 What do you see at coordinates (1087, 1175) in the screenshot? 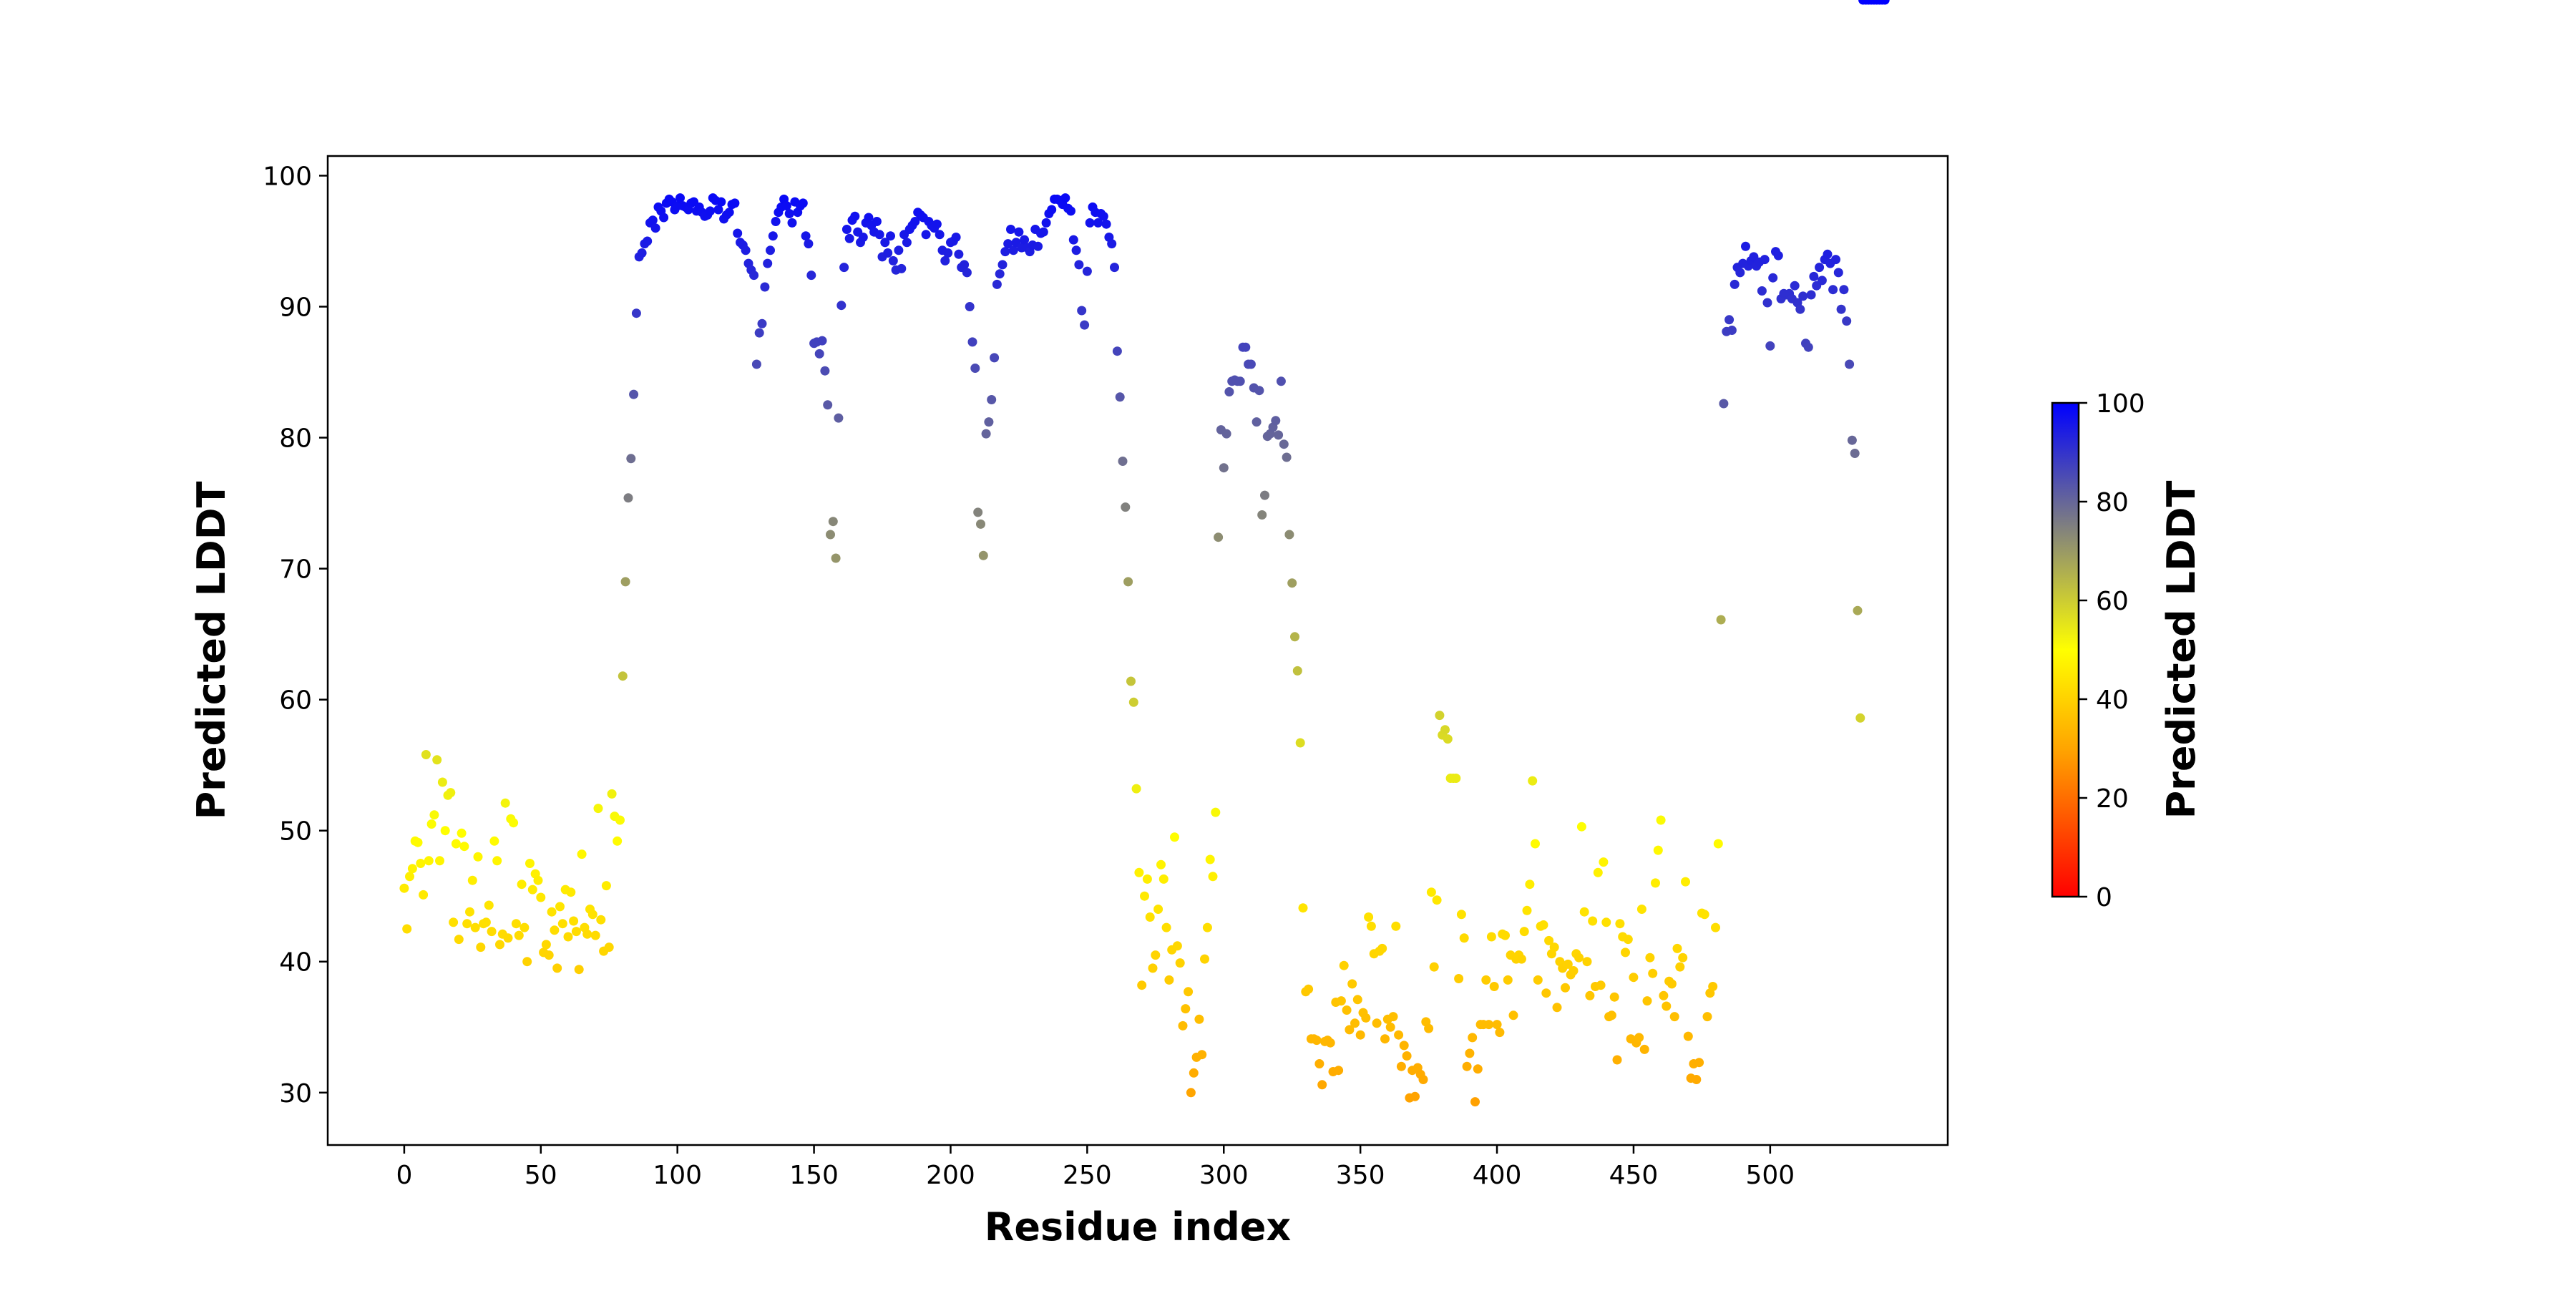
I see `x-tick-label: 250` at bounding box center [1087, 1175].